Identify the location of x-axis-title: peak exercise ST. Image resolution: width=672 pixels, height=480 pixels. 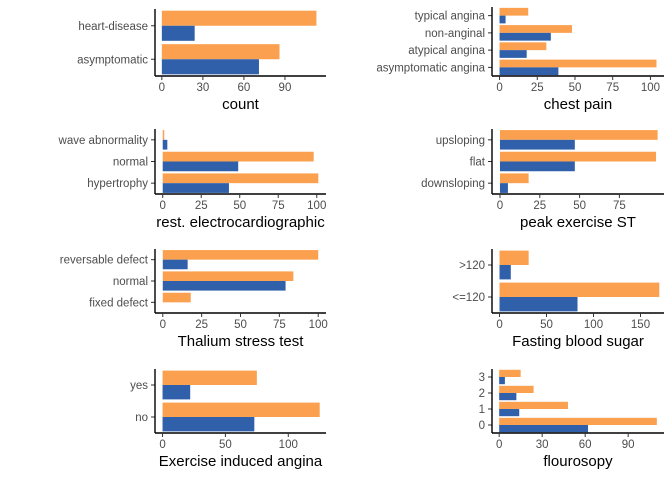
(578, 222).